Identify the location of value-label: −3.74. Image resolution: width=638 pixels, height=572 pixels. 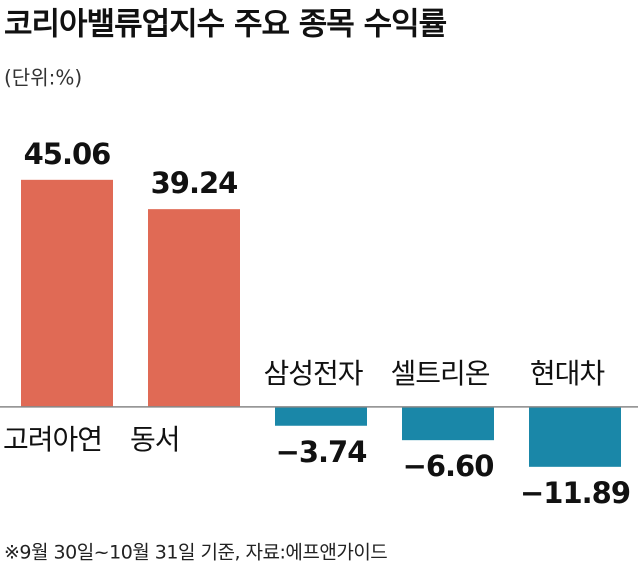
(321, 452).